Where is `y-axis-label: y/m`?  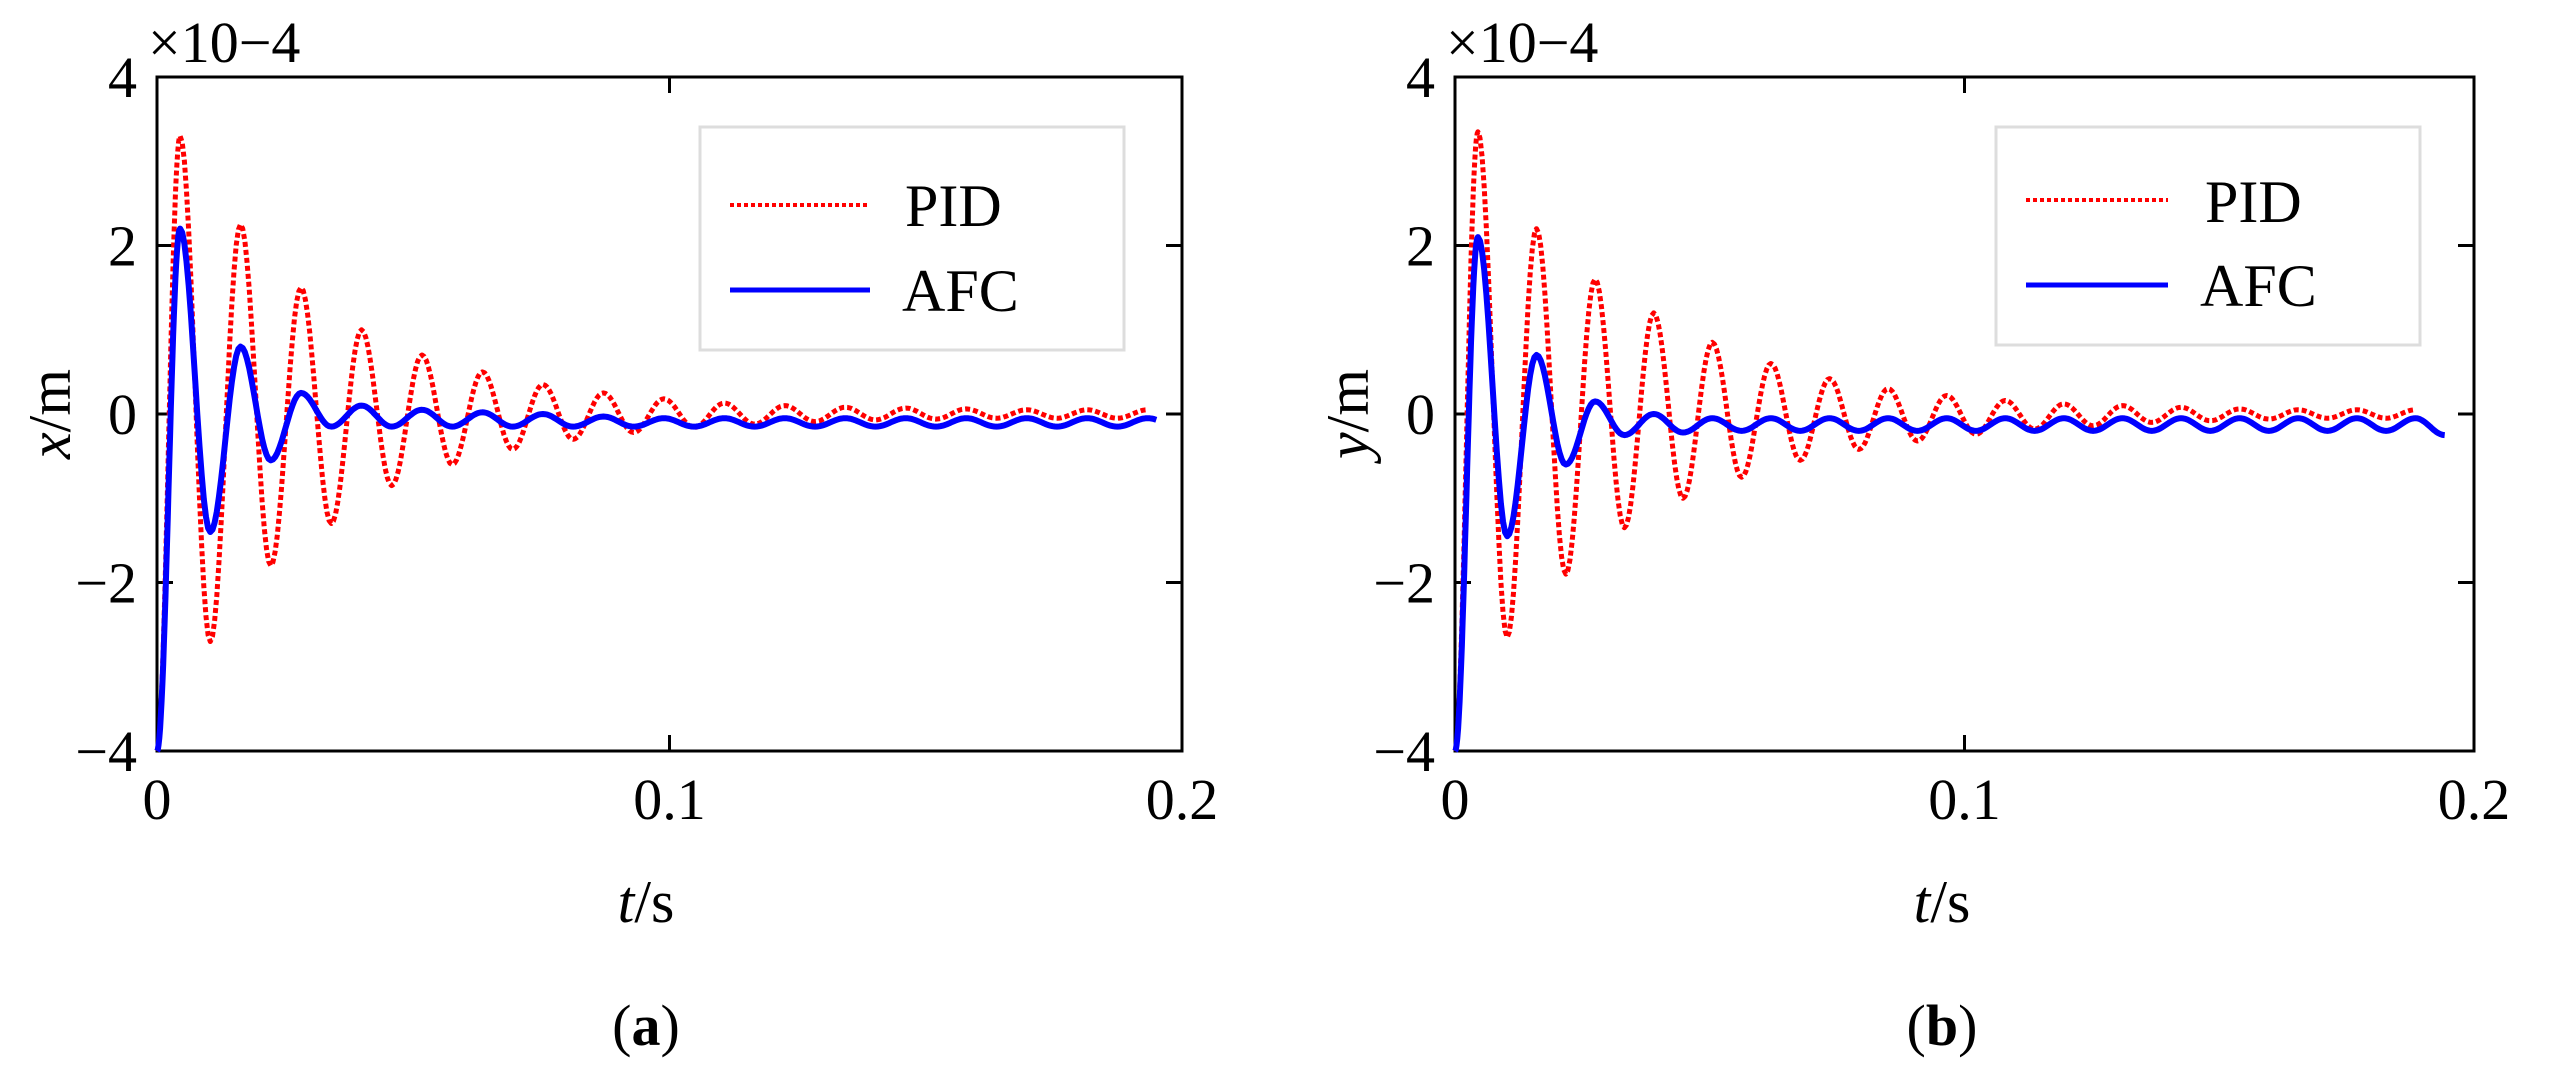
y-axis-label: y/m is located at coordinates (1348, 417).